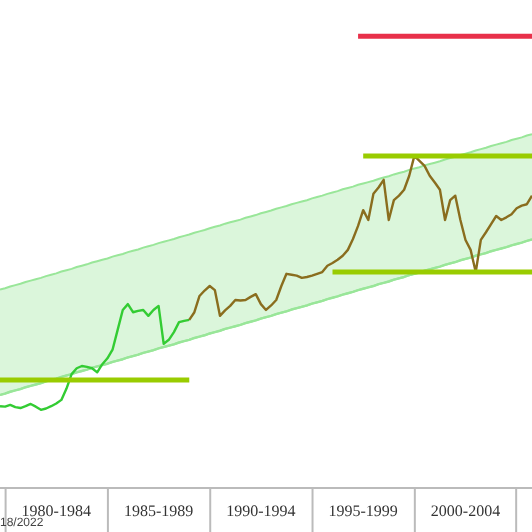  Describe the element at coordinates (363, 511) in the screenshot. I see `x-tick-label: 1995-1999` at that location.